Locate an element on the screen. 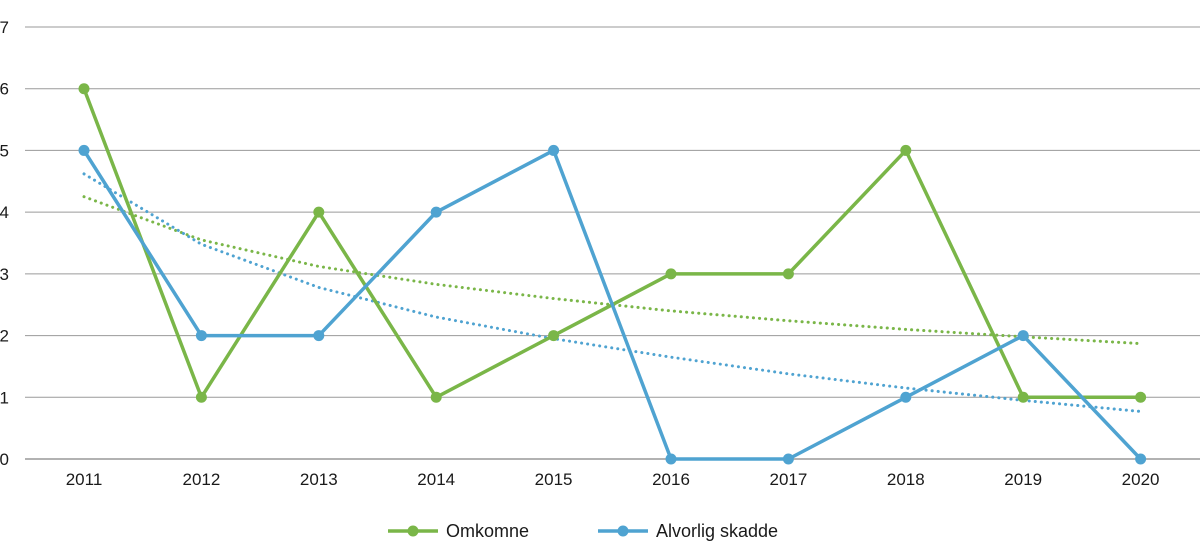  y-axis: 0 1 2 3 4 5 6 7 is located at coordinates (4, 243).